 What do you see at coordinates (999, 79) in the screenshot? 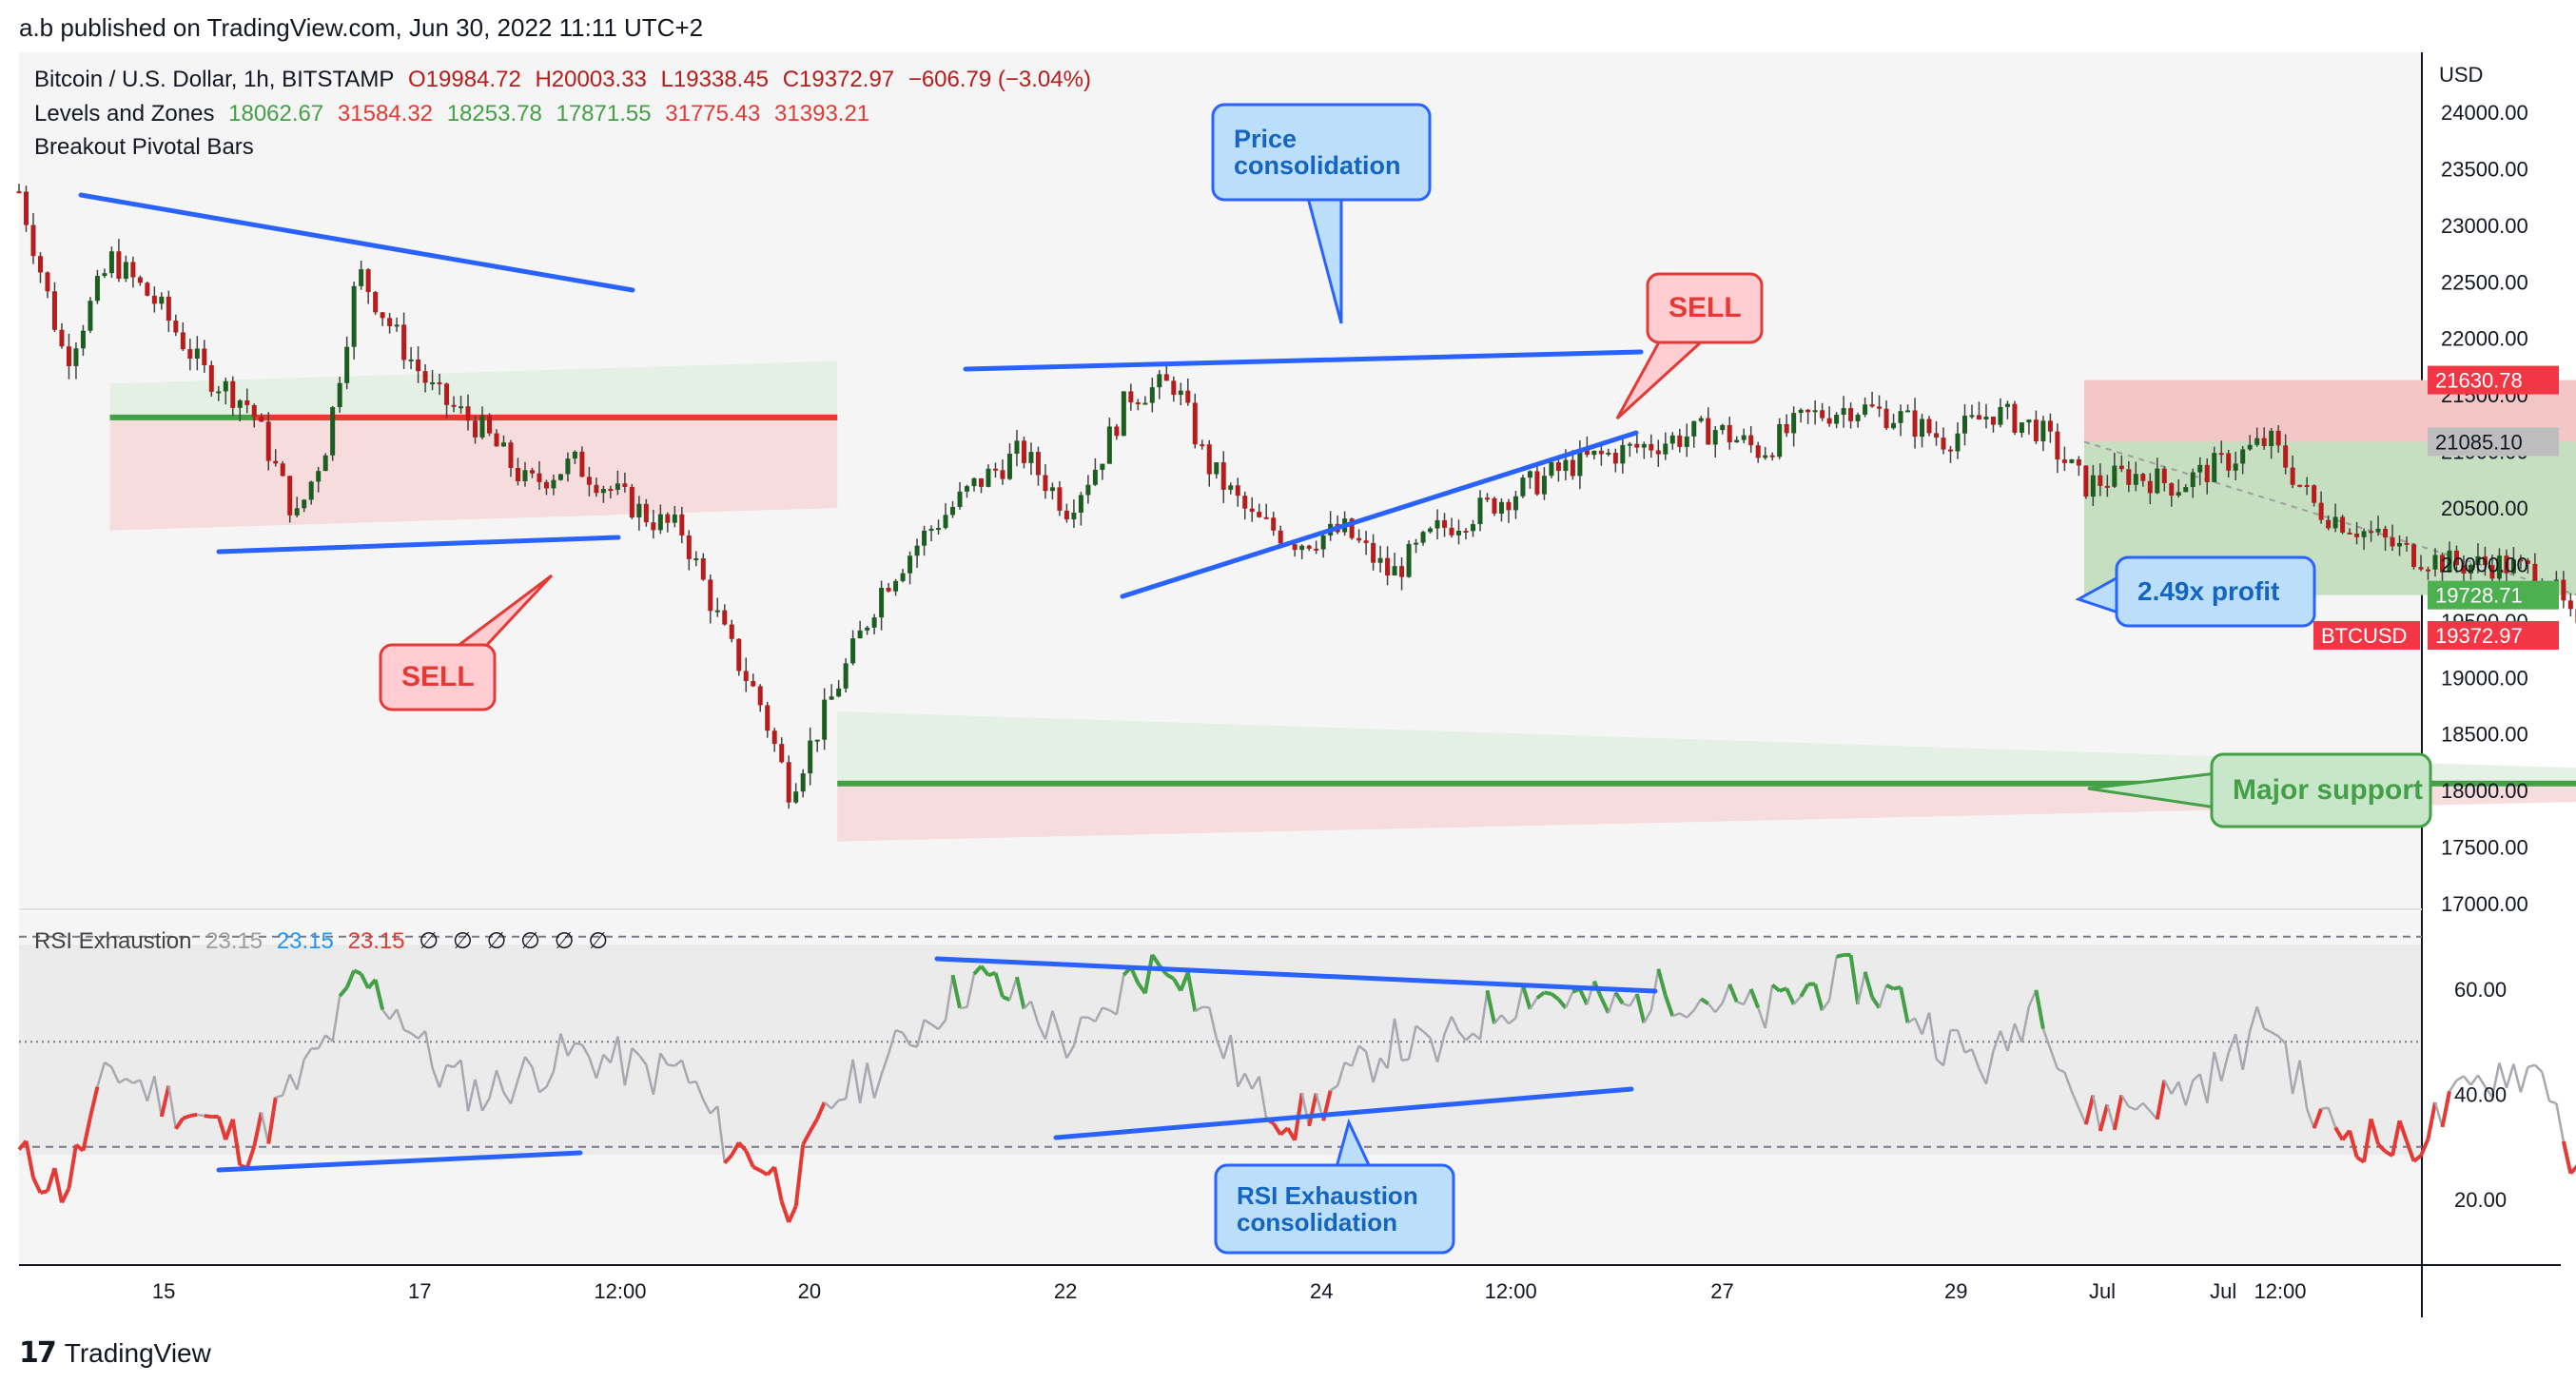
I see `legend-change: −606.79 (−3.04%)` at bounding box center [999, 79].